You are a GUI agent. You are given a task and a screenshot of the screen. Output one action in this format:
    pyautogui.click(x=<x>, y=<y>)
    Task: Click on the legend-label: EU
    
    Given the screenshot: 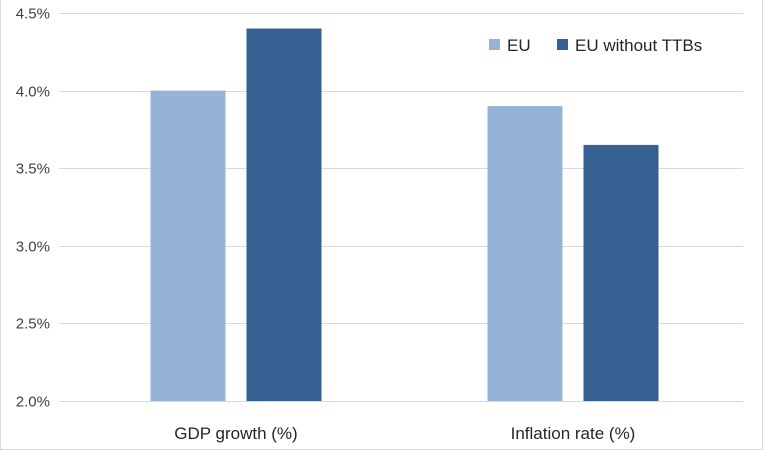 What is the action you would take?
    pyautogui.click(x=519, y=45)
    